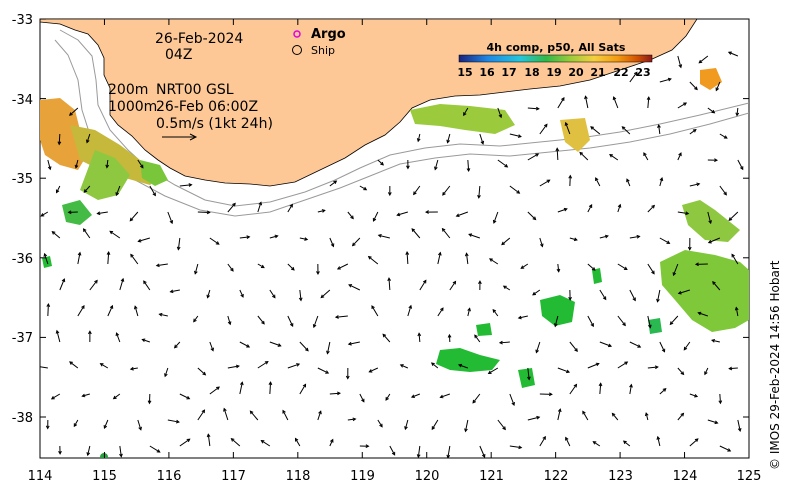 The image size is (791, 492). What do you see at coordinates (22, 20) in the screenshot?
I see `lat-tick: -33` at bounding box center [22, 20].